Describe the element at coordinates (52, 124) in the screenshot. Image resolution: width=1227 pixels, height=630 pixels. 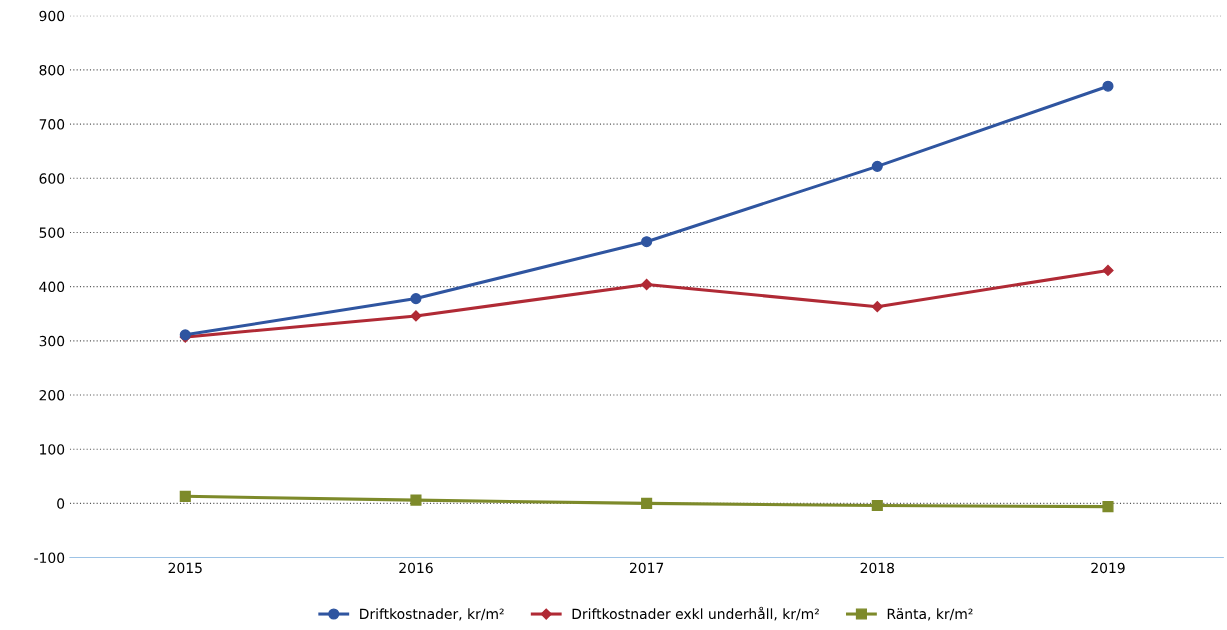
I see `y-tick-label: 700` at that location.